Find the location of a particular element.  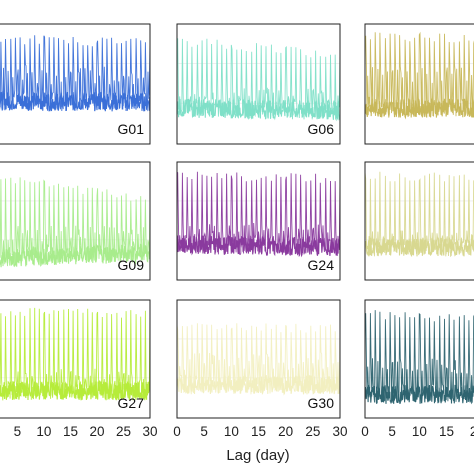

panel-g27: G27 is located at coordinates (75, 359).